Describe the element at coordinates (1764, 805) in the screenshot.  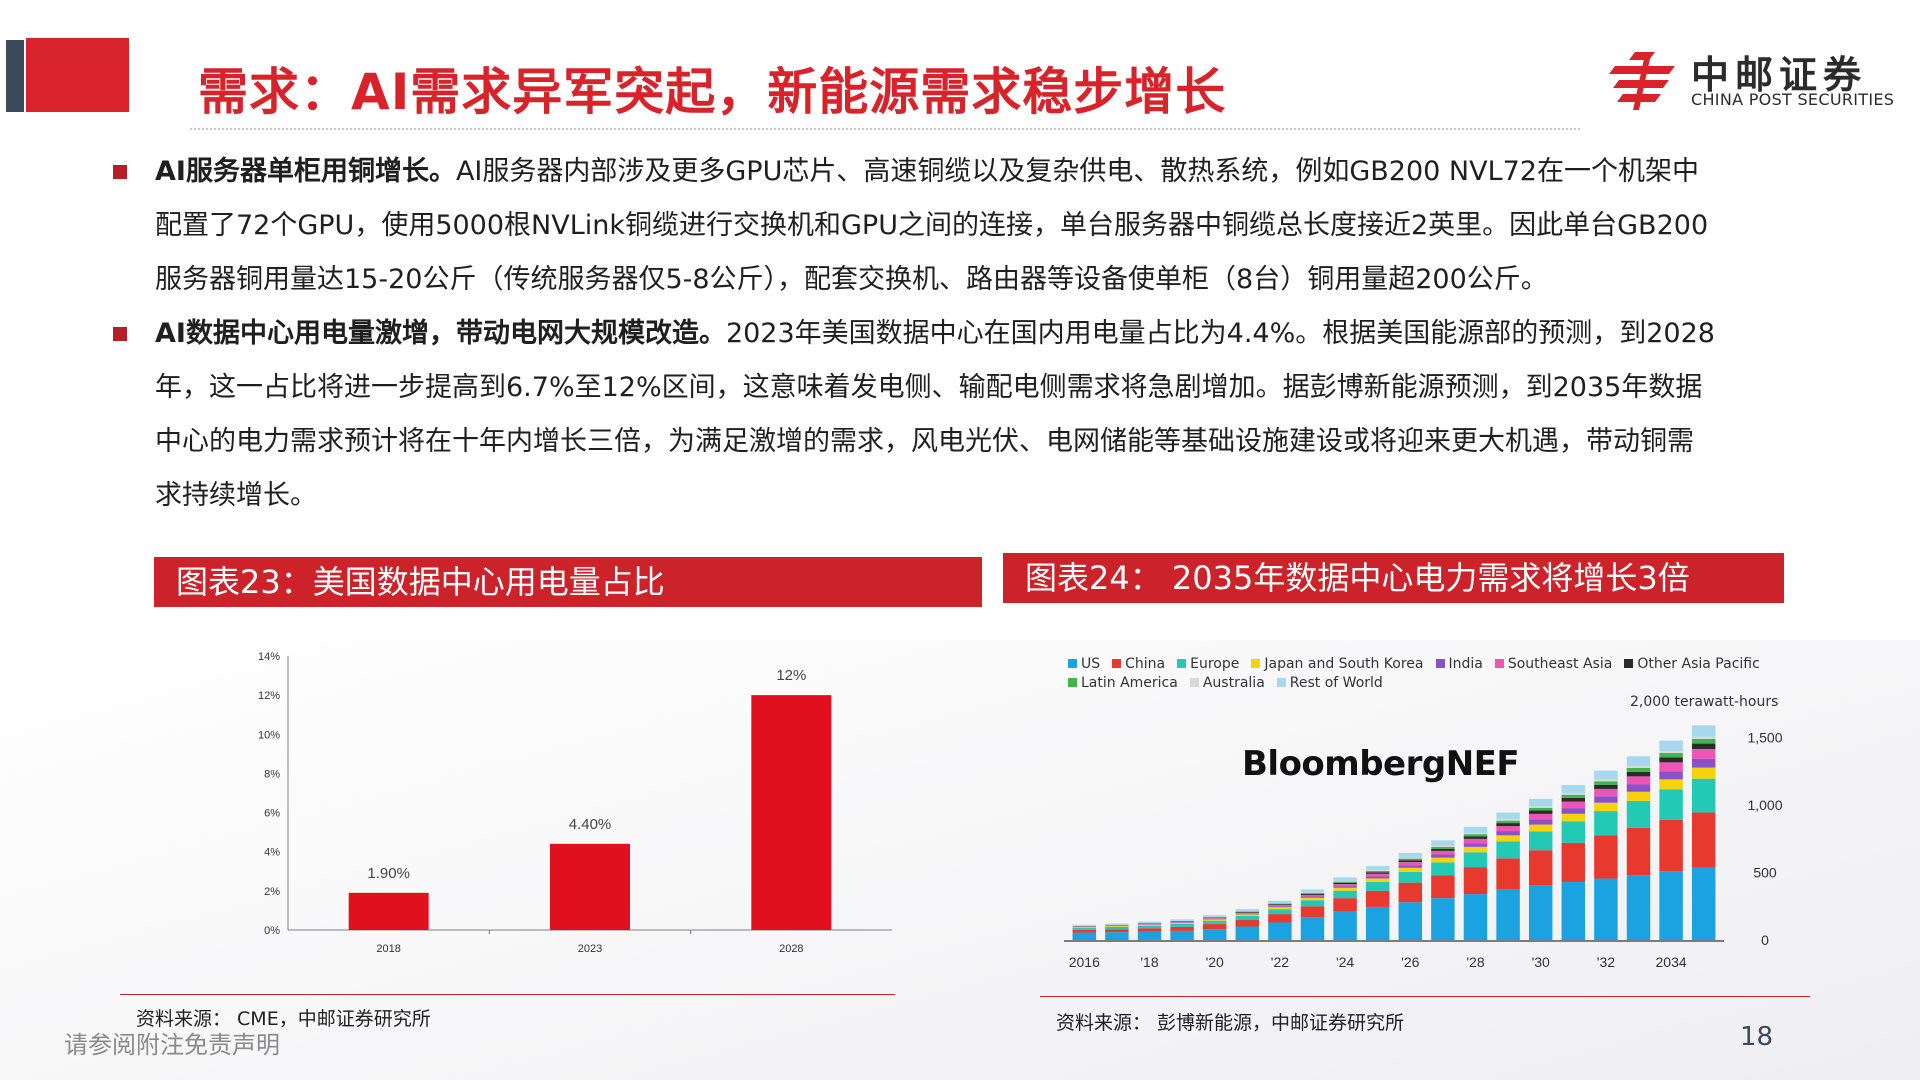
I see `y-tick-label: 1,000` at that location.